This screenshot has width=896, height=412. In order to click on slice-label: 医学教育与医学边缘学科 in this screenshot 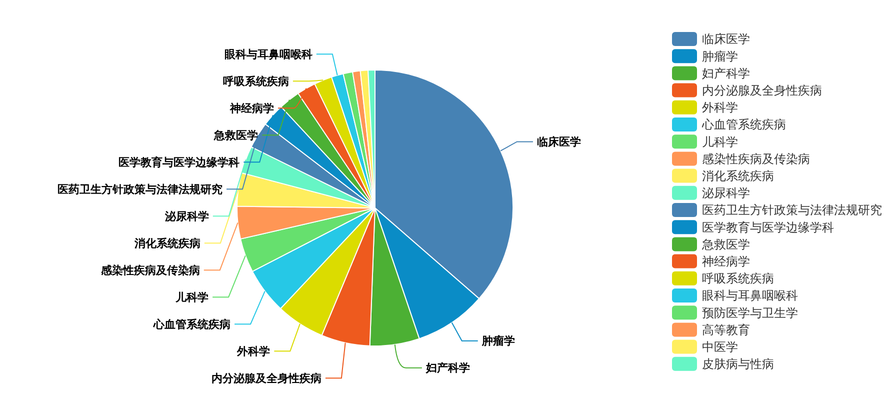, I will do `click(179, 162)`.